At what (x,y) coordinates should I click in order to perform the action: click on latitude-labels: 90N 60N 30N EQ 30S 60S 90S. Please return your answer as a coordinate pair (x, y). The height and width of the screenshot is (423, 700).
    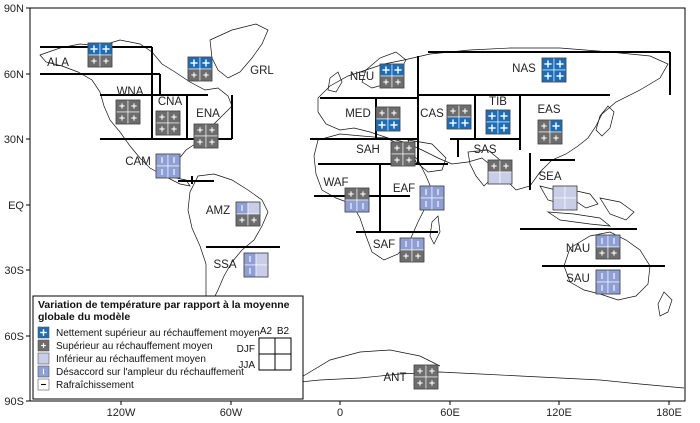
    Looking at the image, I should click on (14, 205).